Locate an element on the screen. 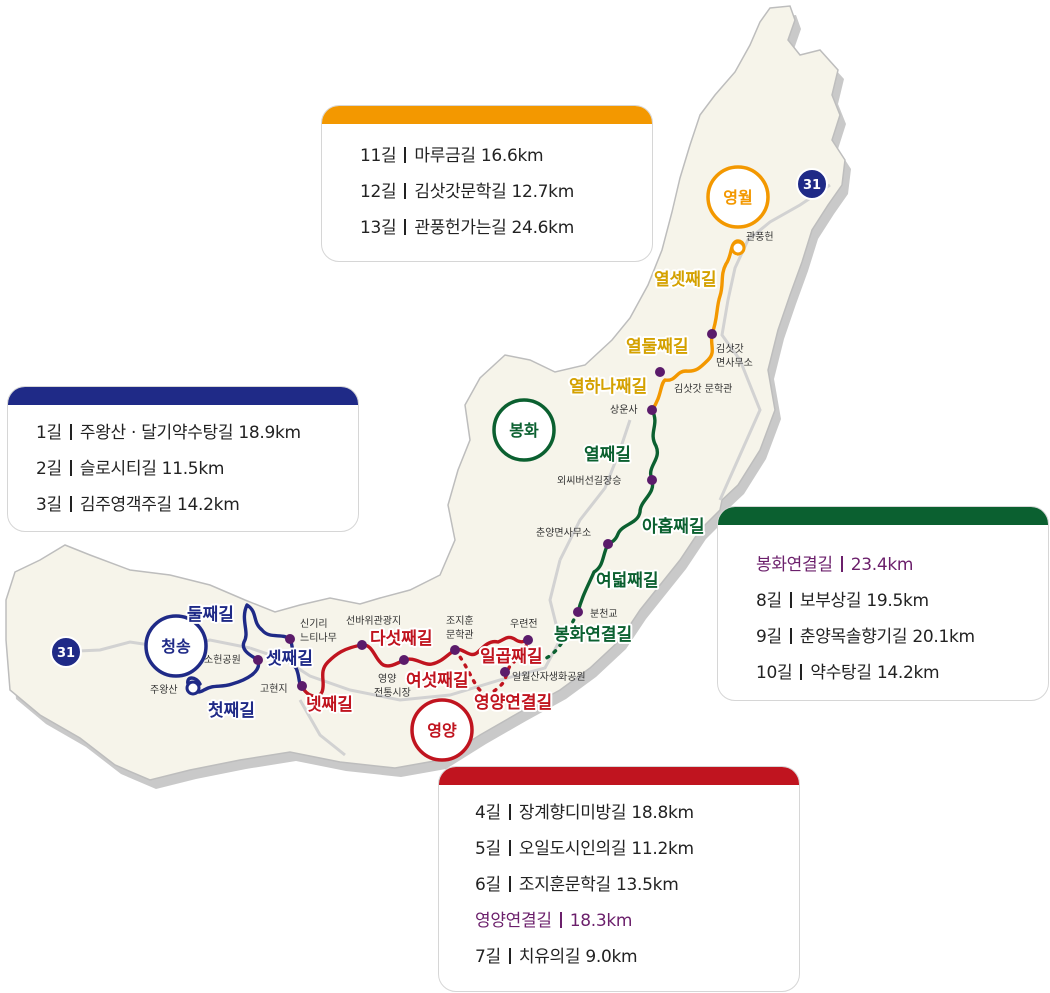 Image resolution: width=1050 pixels, height=993 pixels. stop-label-gimsatgat-office: 김삿갓 is located at coordinates (730, 349).